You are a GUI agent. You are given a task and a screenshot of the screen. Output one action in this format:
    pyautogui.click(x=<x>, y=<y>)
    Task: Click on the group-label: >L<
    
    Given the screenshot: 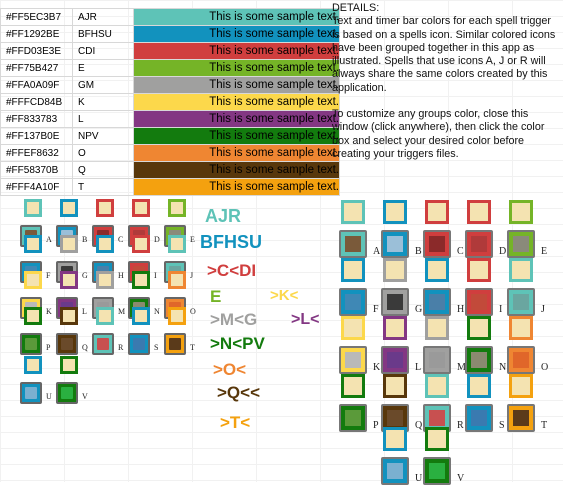 What is the action you would take?
    pyautogui.click(x=305, y=319)
    